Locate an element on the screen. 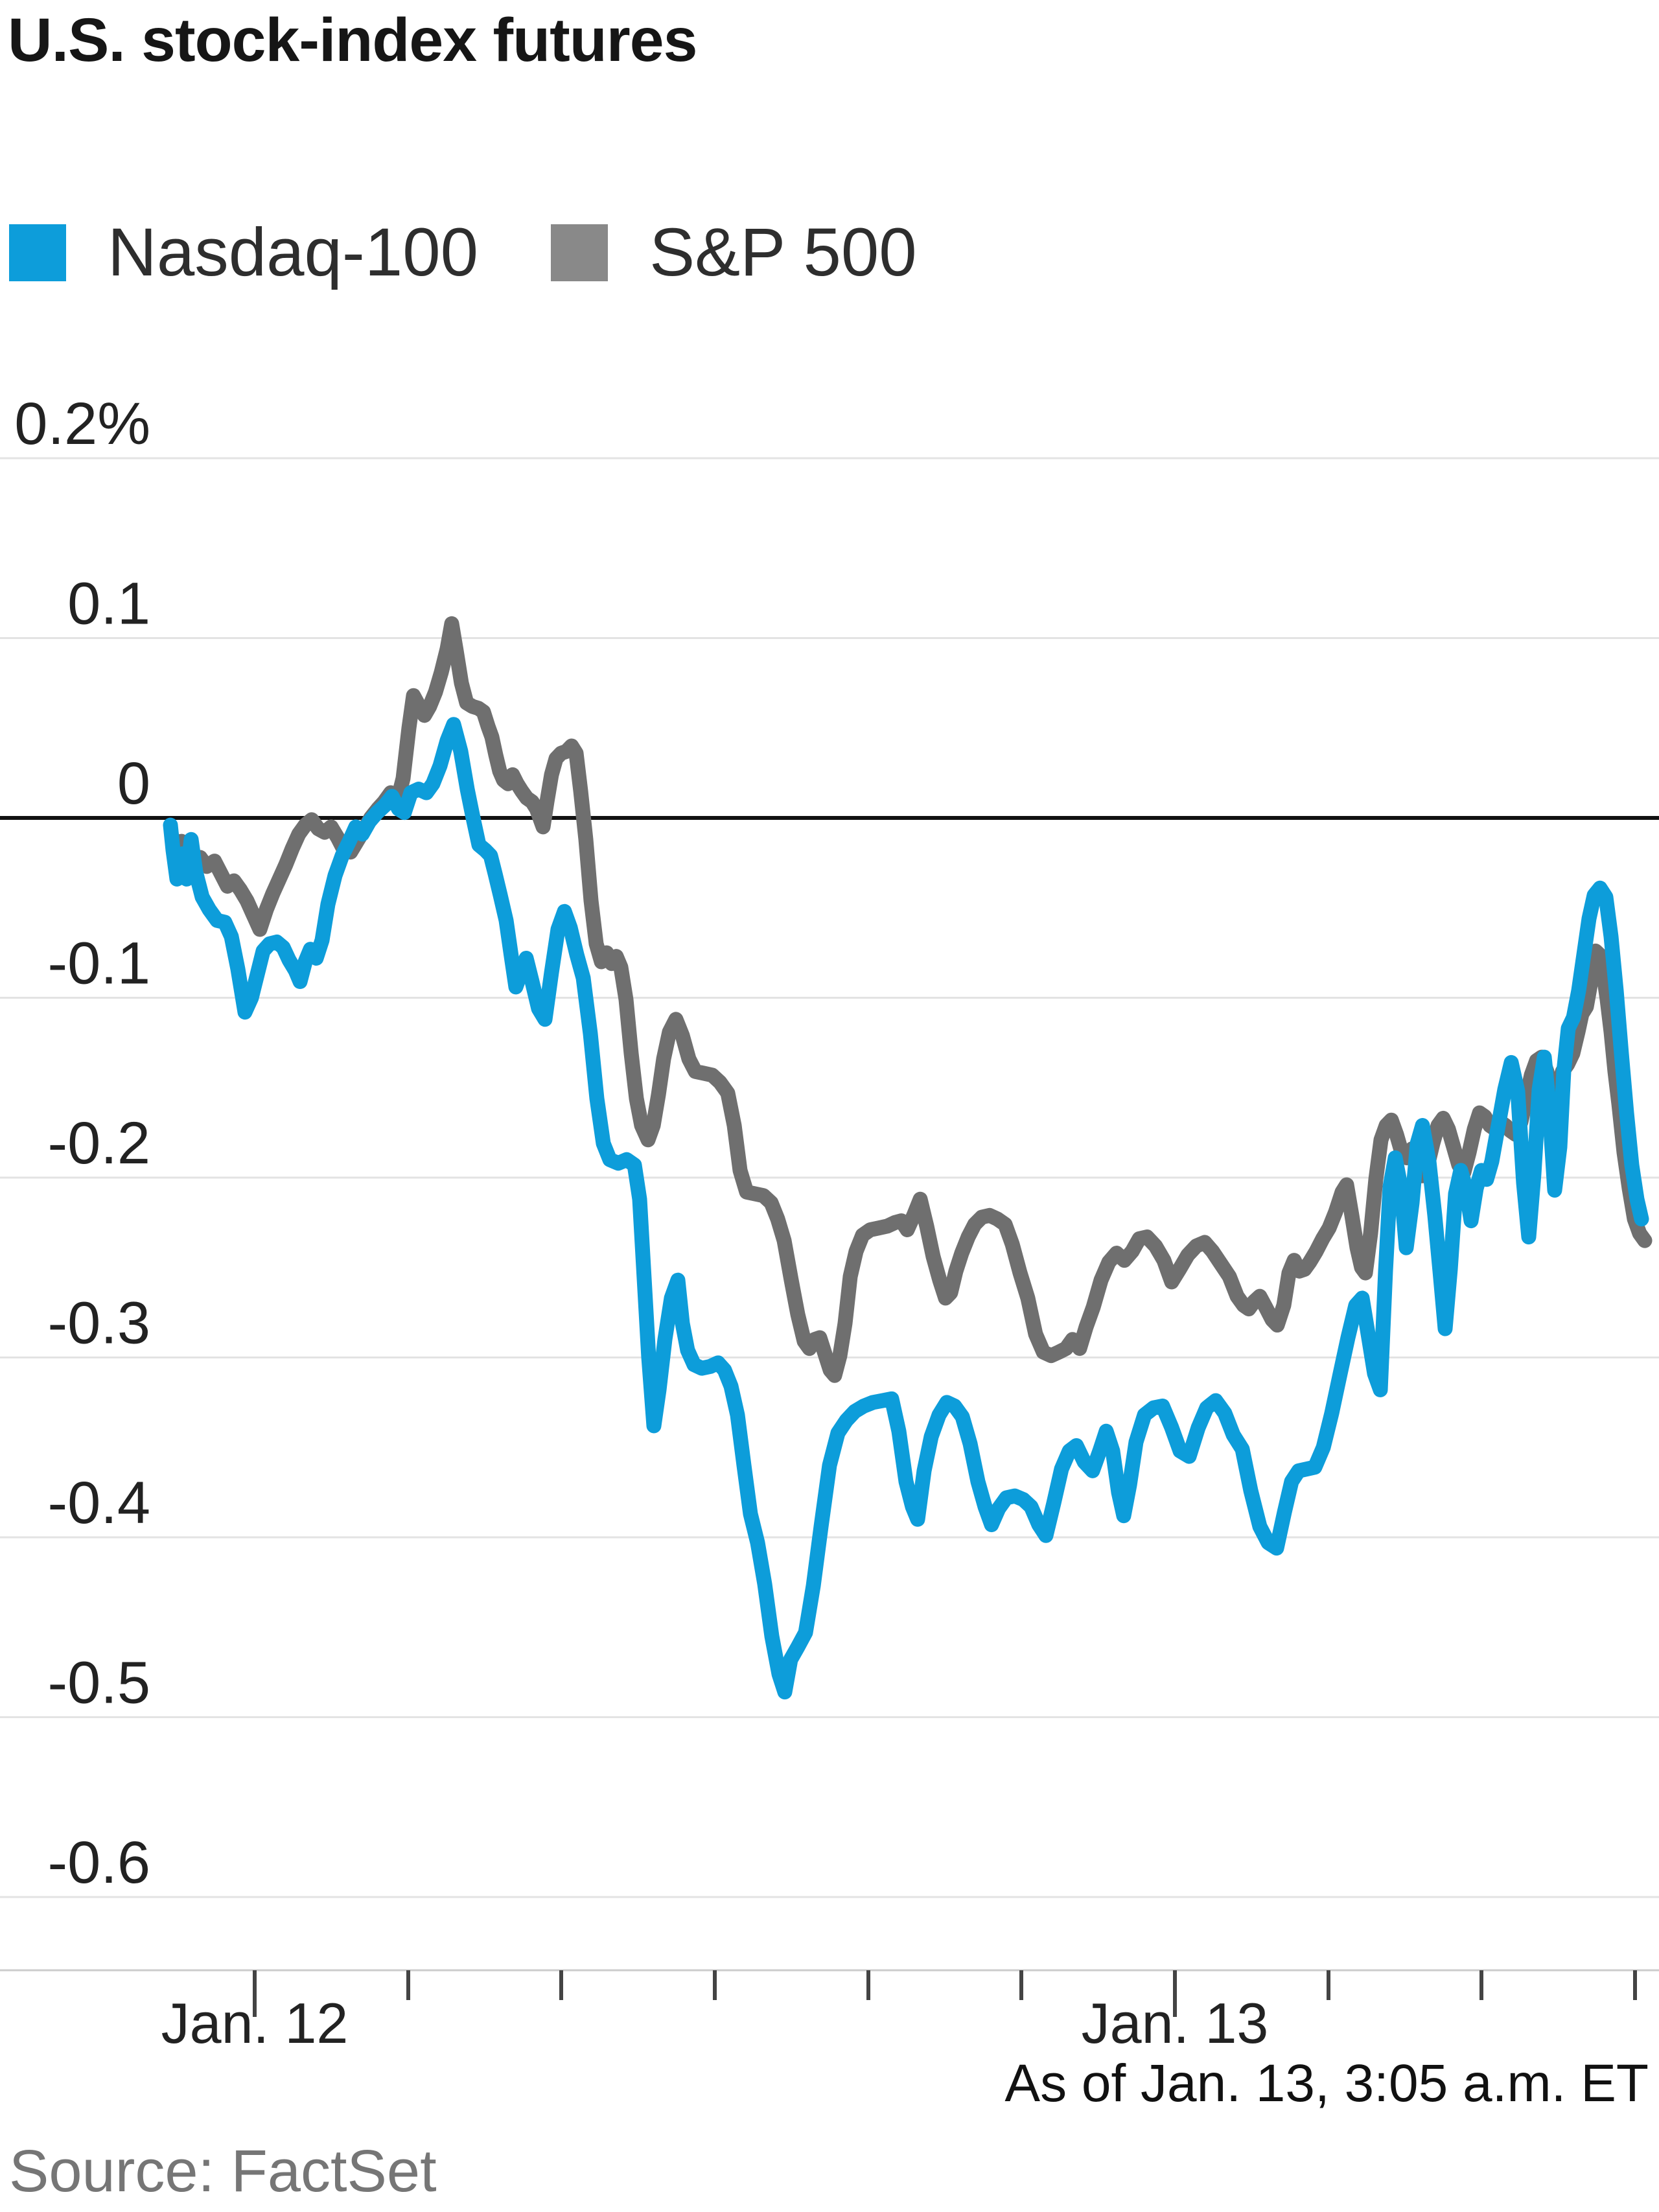 The height and width of the screenshot is (2212, 1659). nasdaq-swatch-icon is located at coordinates (37, 252).